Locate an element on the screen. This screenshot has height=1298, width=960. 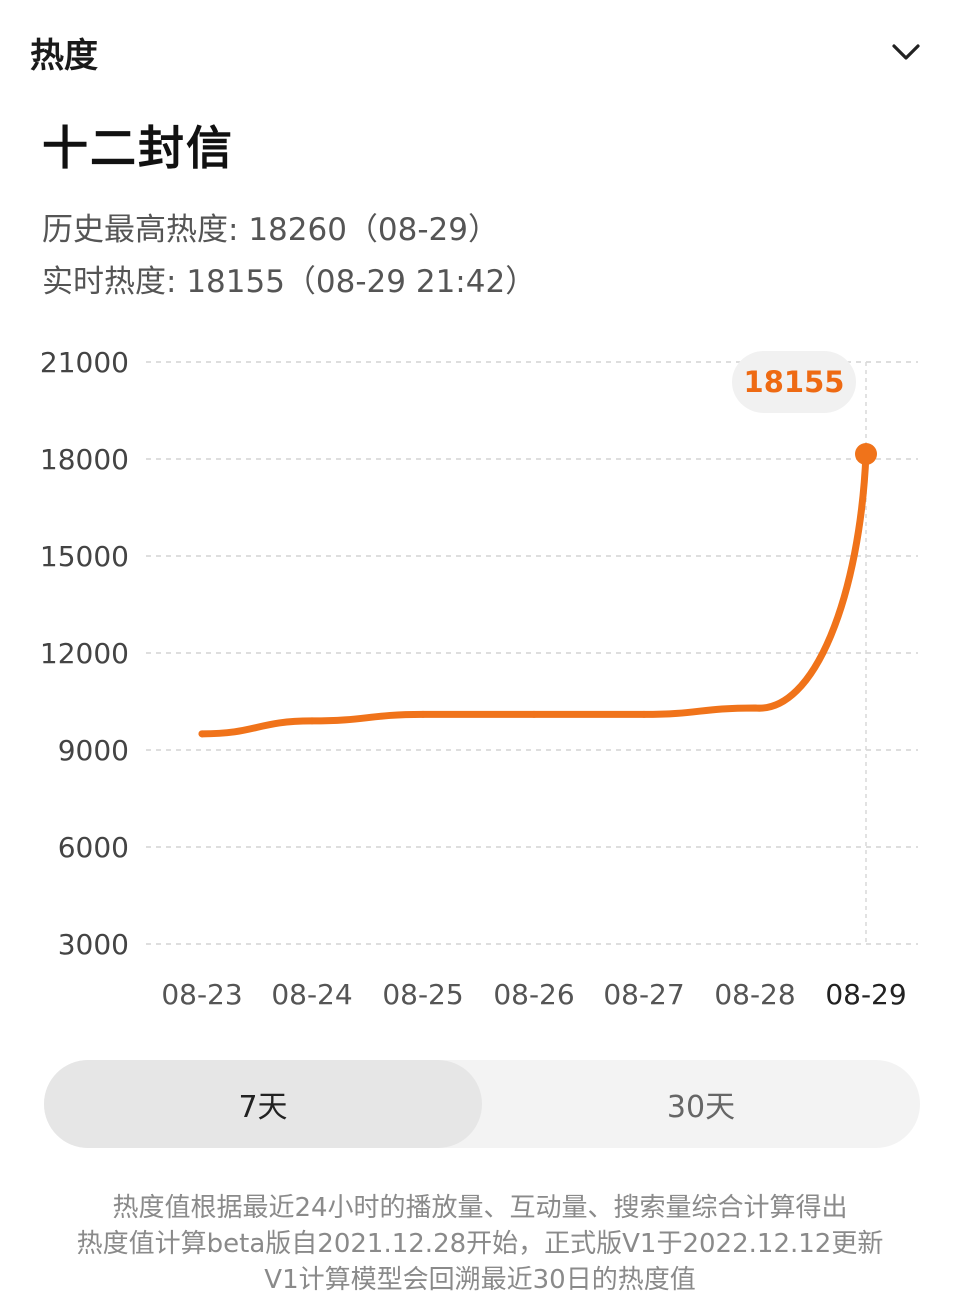
range-tab-7d: 7天 is located at coordinates (263, 1104).